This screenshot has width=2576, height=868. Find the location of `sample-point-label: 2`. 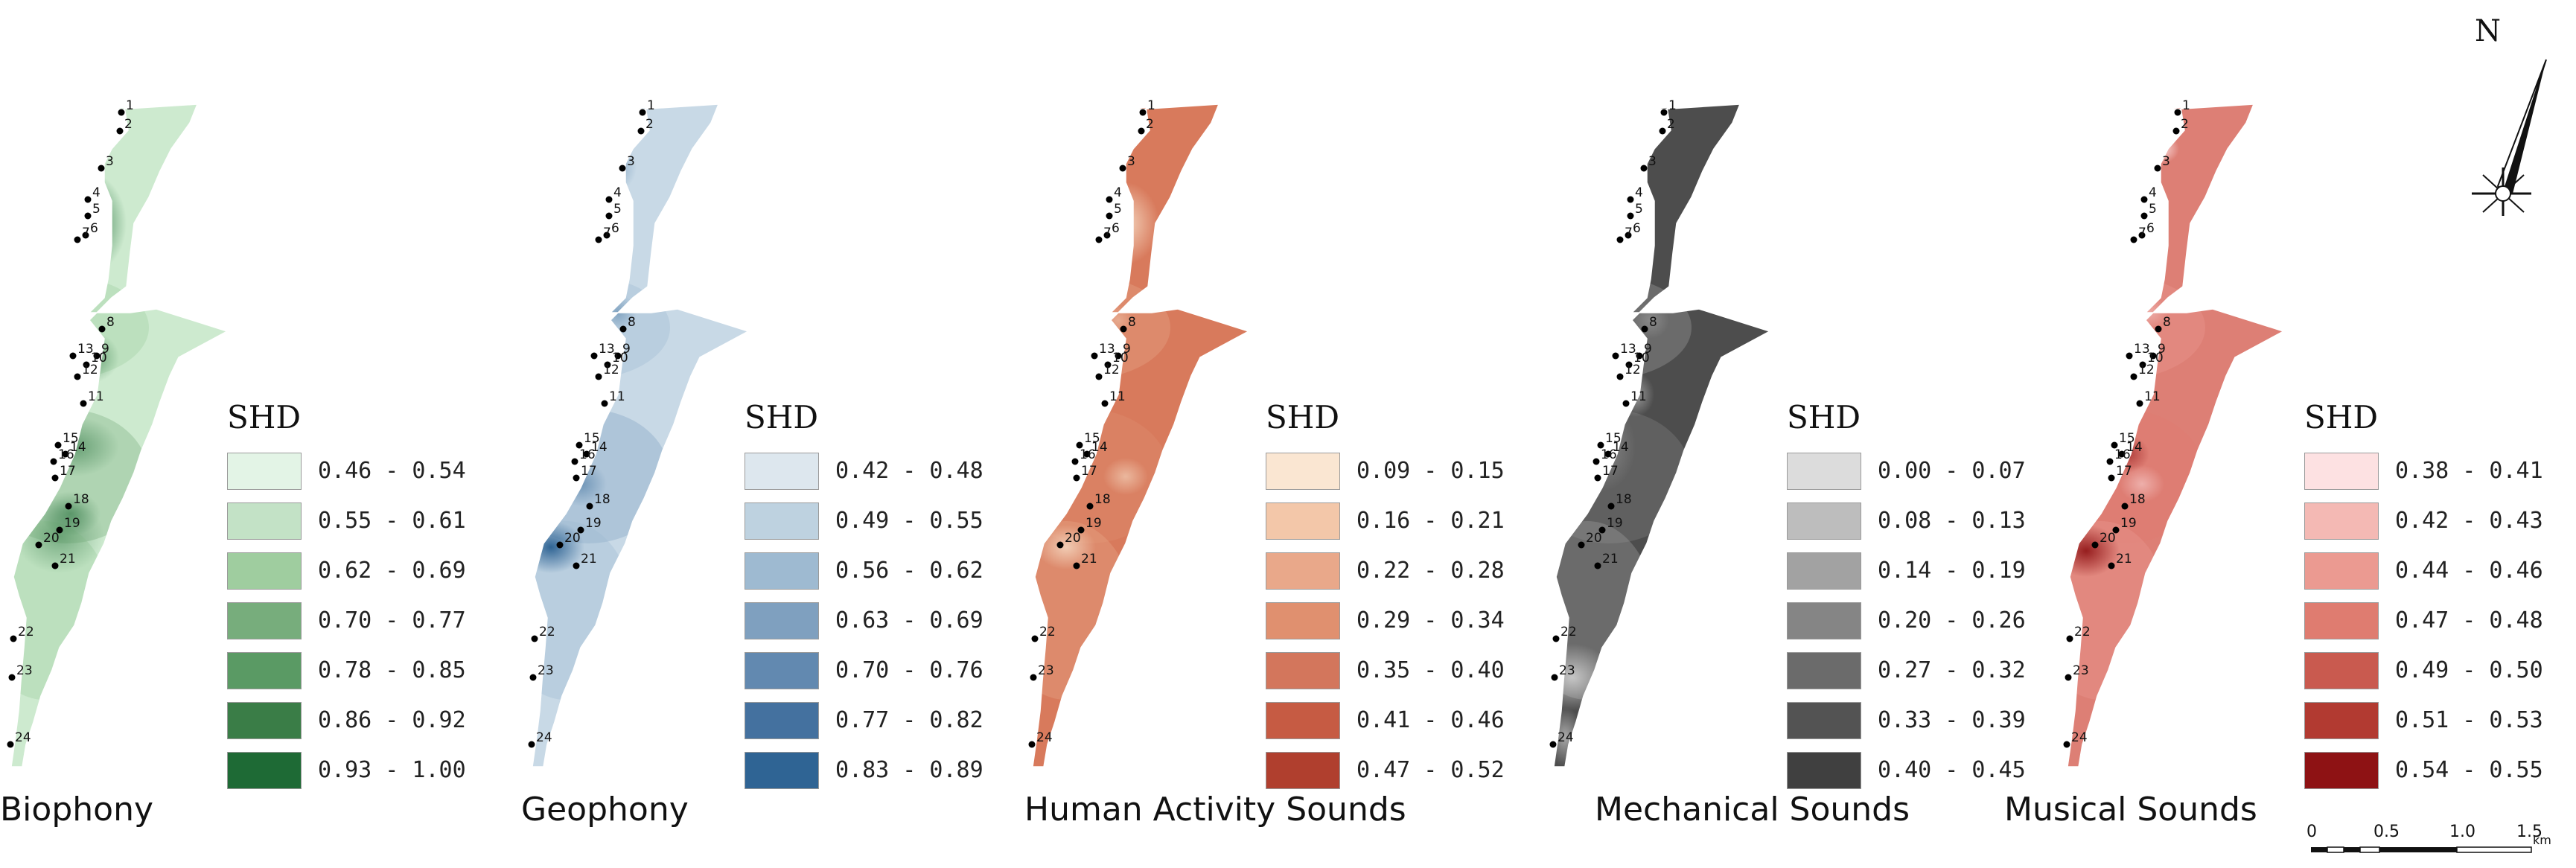

sample-point-label: 2 is located at coordinates (128, 125).